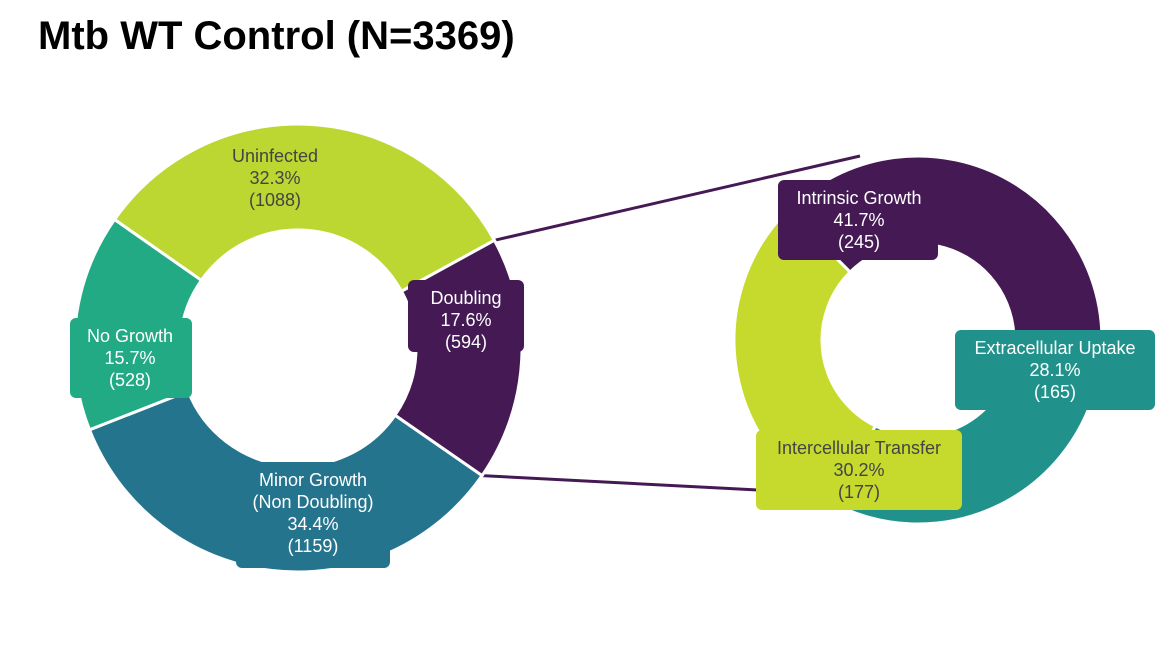 The height and width of the screenshot is (646, 1175). Describe the element at coordinates (276, 36) in the screenshot. I see `page-title: Mtb WT Control (N=3369)` at that location.